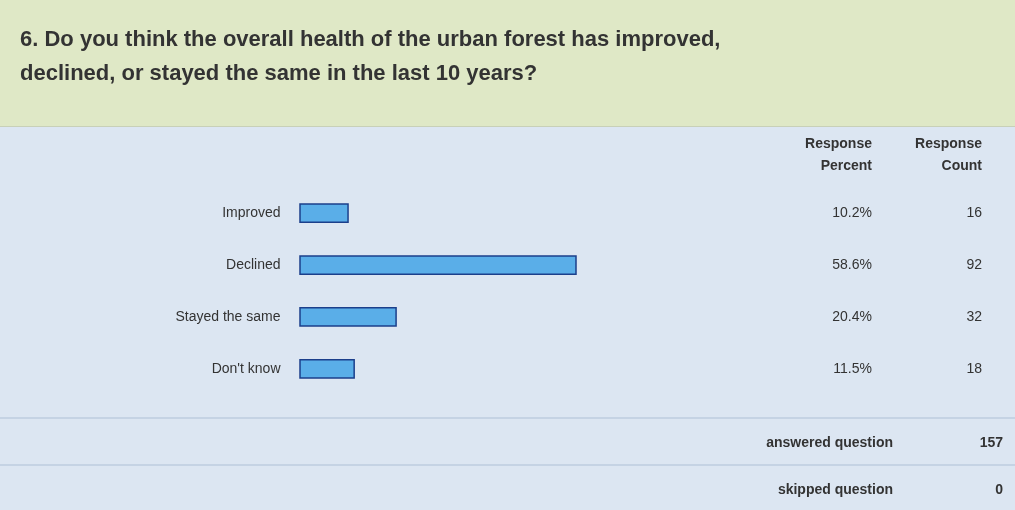  I want to click on text: skipped question, so click(835, 488).